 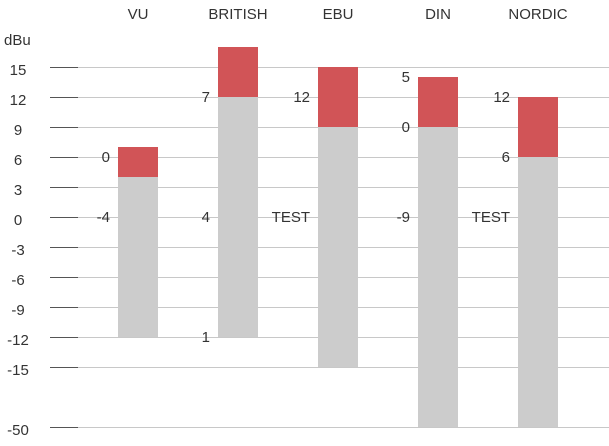 I want to click on y-tick-label: -6, so click(x=17, y=280).